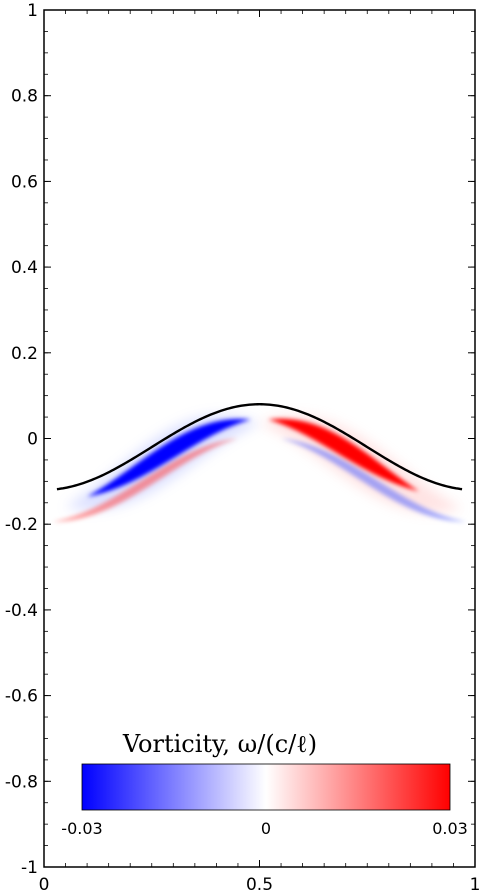 The image size is (483, 894). What do you see at coordinates (169, 457) in the screenshot?
I see `negative-vorticity-band` at bounding box center [169, 457].